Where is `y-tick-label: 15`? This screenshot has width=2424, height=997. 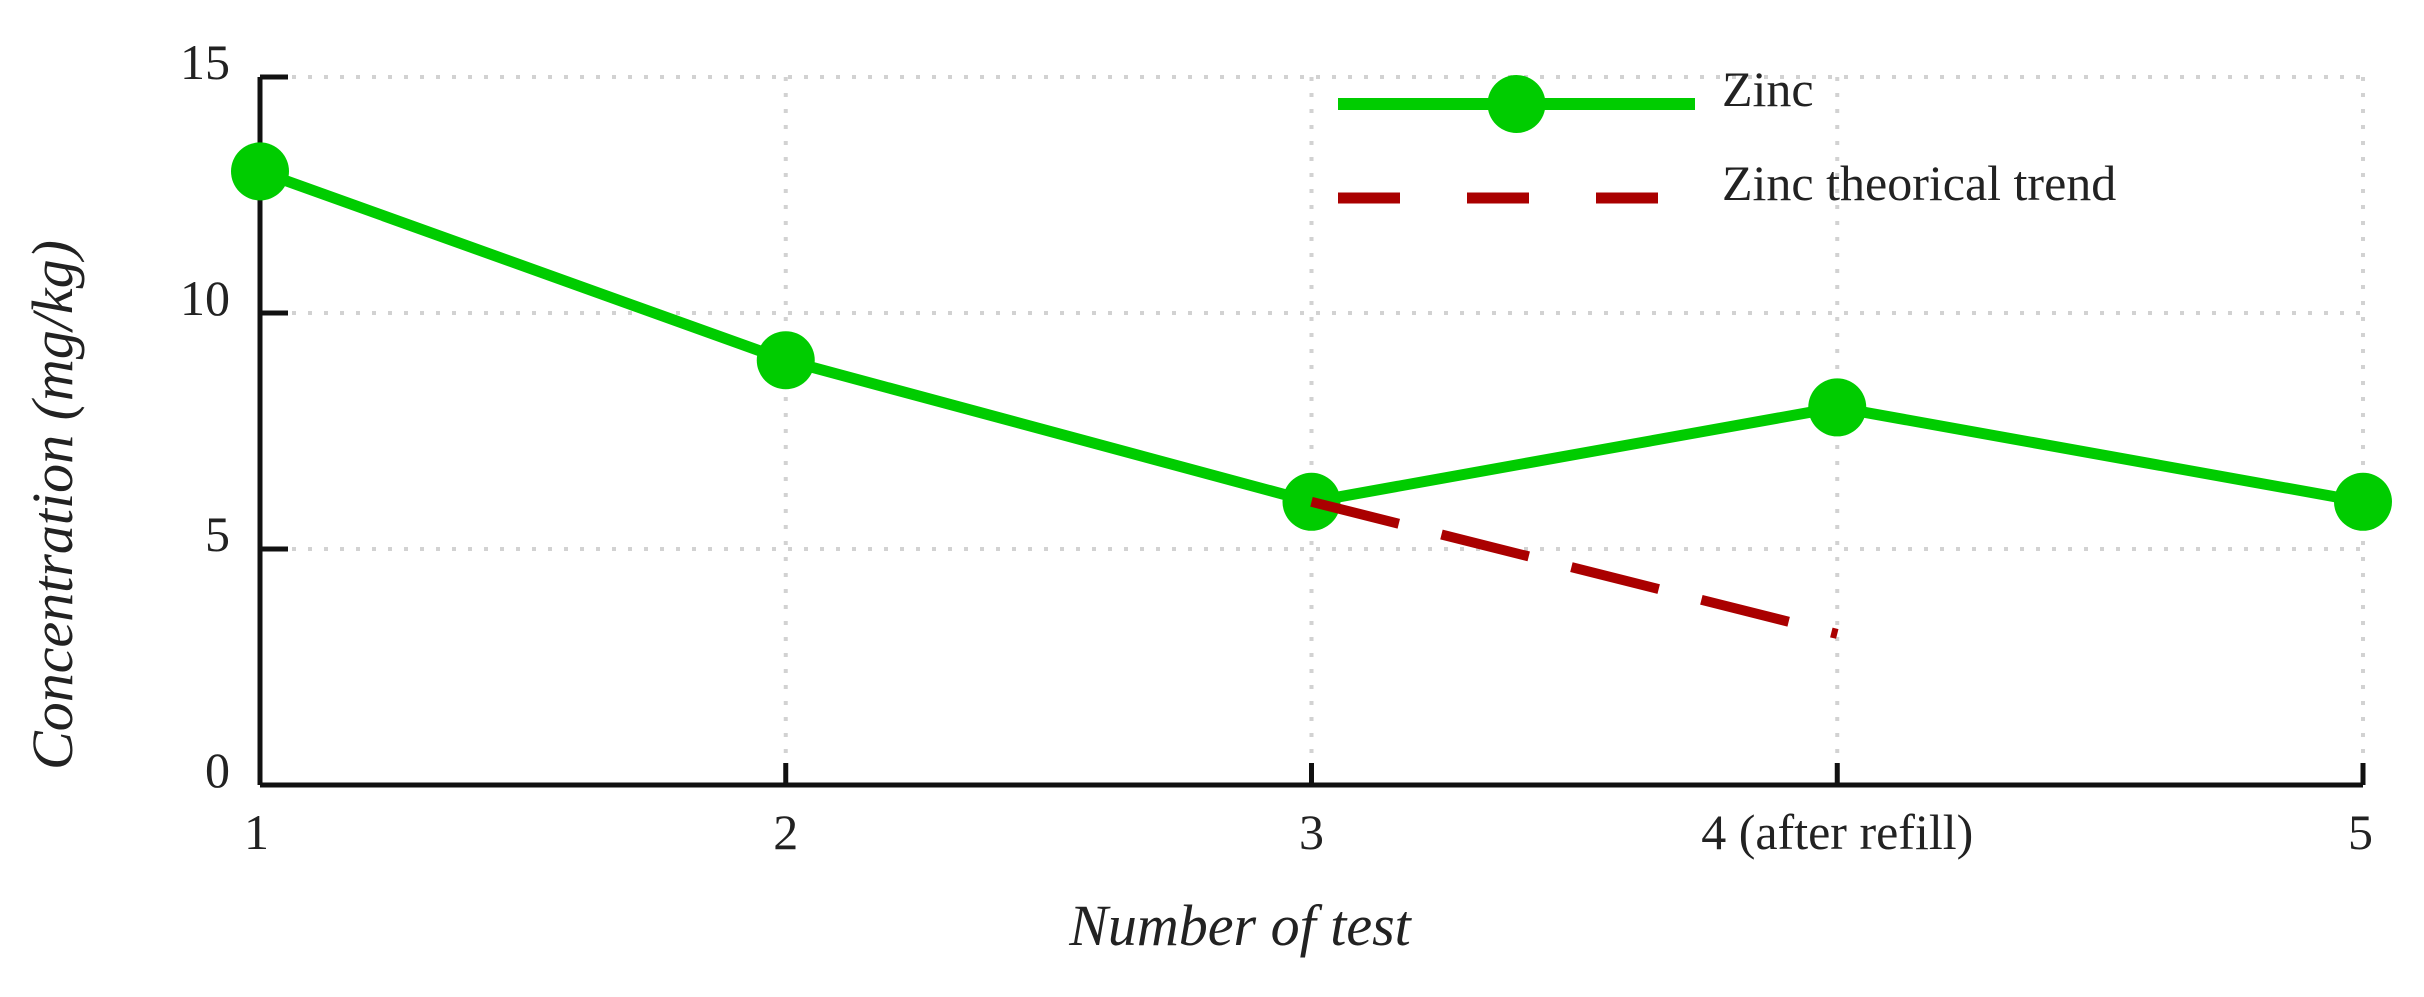
y-tick-label: 15 is located at coordinates (205, 62).